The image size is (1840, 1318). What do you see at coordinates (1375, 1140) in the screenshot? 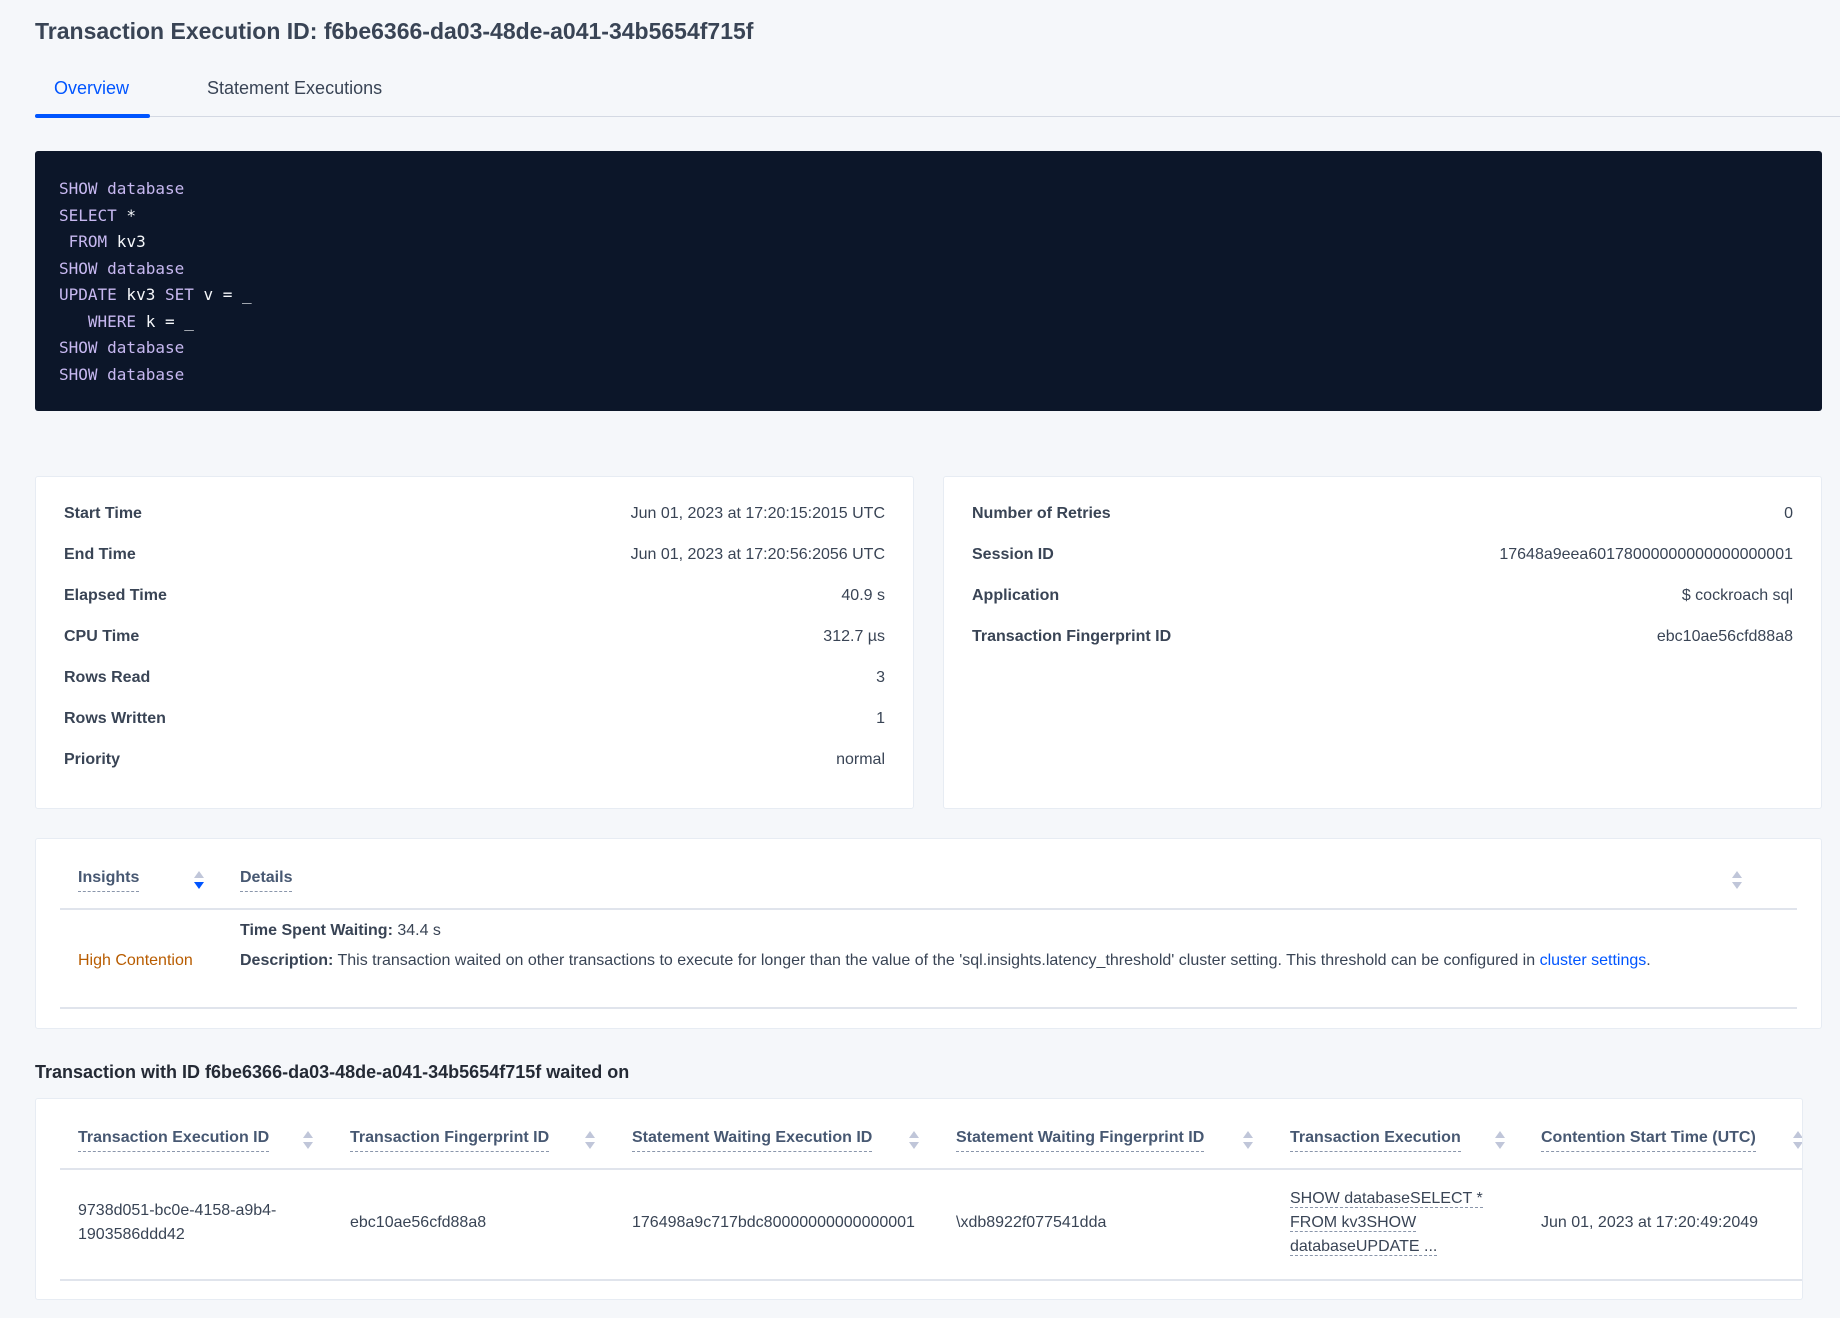
I see `column-header-transaction-execution: Transaction Execution` at bounding box center [1375, 1140].